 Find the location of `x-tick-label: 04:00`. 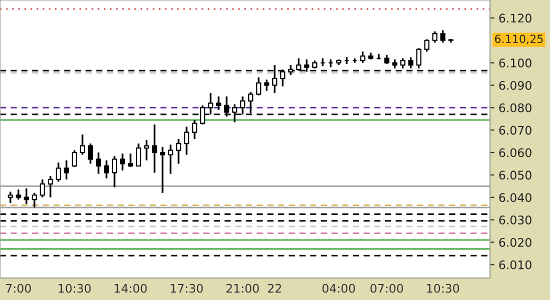

x-tick-label: 04:00 is located at coordinates (338, 288).